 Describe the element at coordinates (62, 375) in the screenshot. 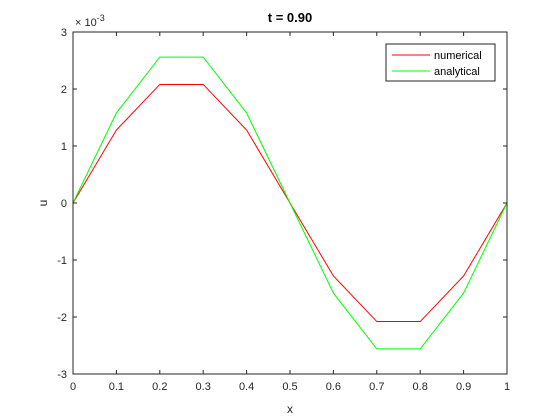

I see `y-tick-label: -3` at that location.